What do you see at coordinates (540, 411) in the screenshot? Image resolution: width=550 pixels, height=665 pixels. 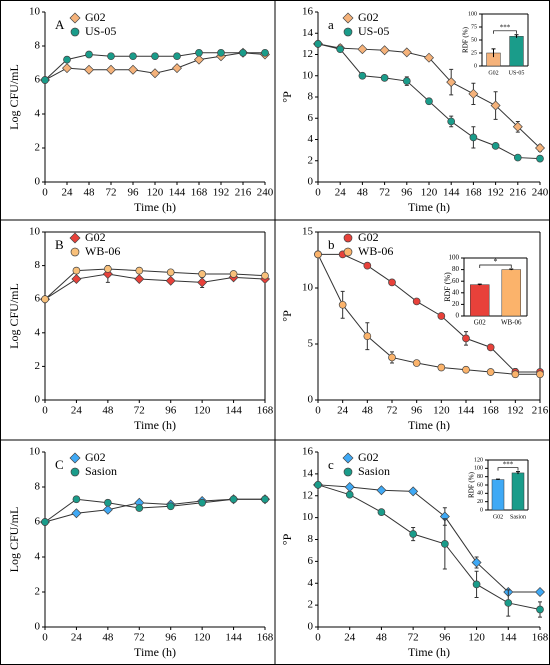 I see `x-tick-label: 216` at bounding box center [540, 411].